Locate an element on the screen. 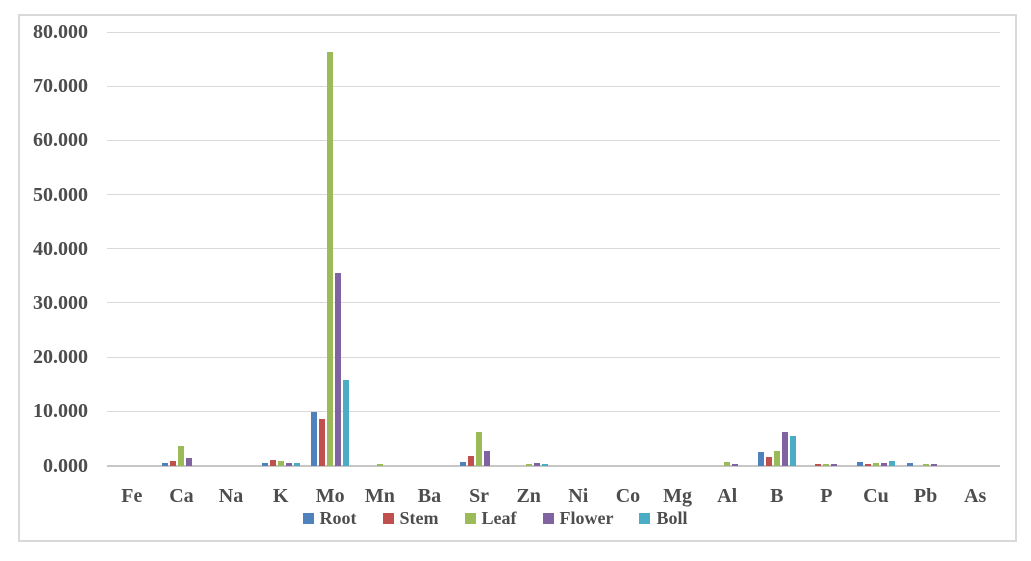 The height and width of the screenshot is (561, 1031). bar-leaf-al is located at coordinates (727, 464).